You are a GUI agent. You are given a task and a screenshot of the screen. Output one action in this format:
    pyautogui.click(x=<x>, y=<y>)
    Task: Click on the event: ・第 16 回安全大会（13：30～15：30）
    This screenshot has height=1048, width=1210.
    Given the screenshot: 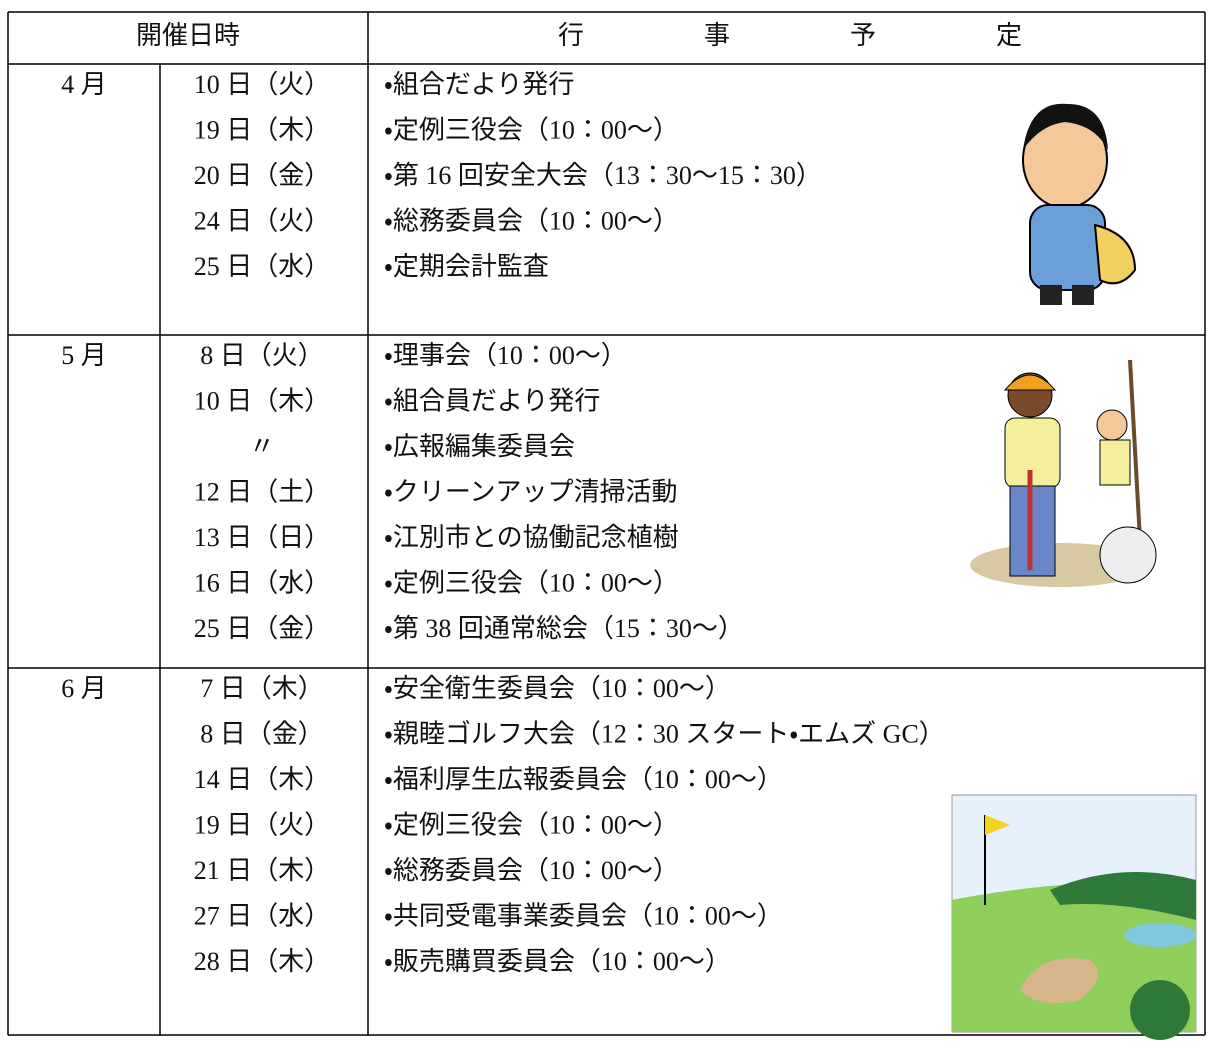 What is the action you would take?
    pyautogui.click(x=603, y=175)
    